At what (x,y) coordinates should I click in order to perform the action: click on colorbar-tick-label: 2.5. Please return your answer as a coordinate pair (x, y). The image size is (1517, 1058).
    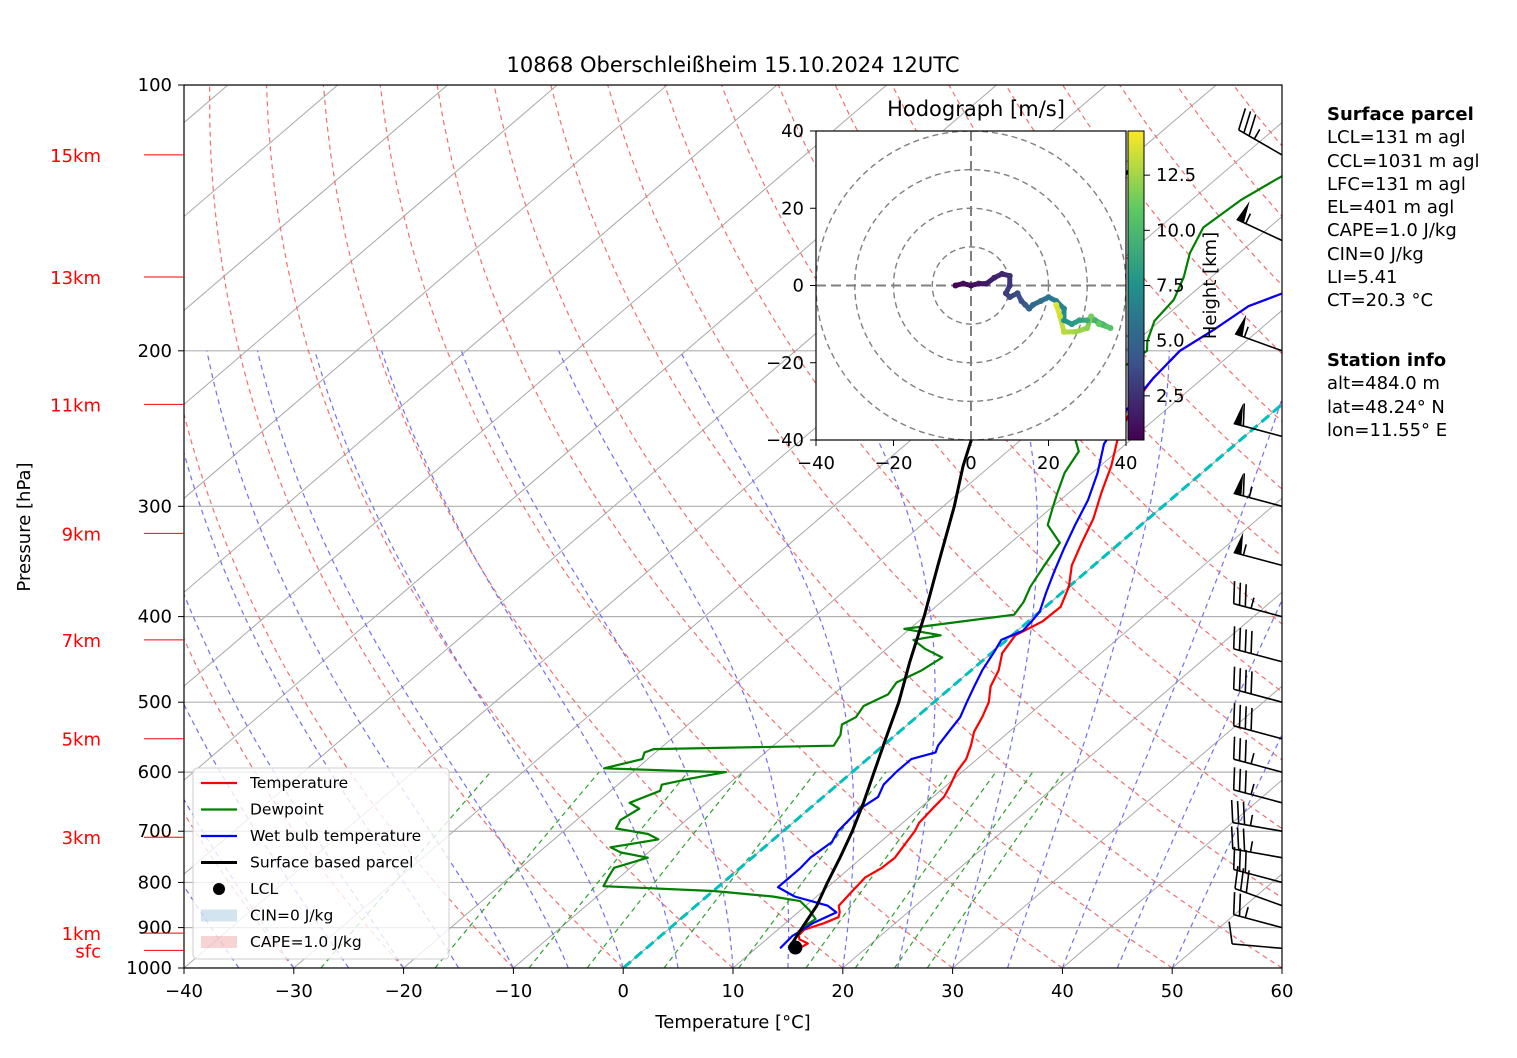
    Looking at the image, I should click on (1170, 396).